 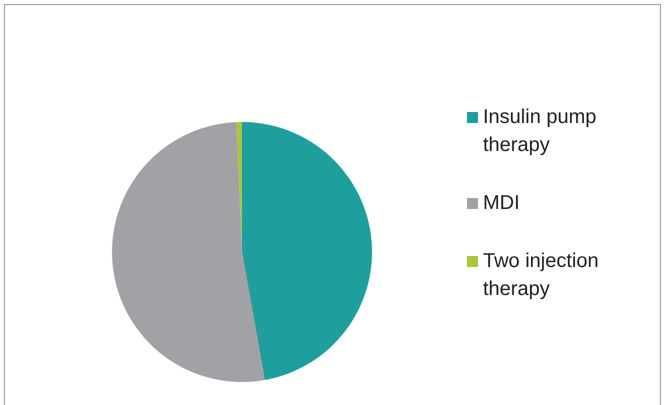 I want to click on legend-label: Insulin pump therapy, so click(x=540, y=131).